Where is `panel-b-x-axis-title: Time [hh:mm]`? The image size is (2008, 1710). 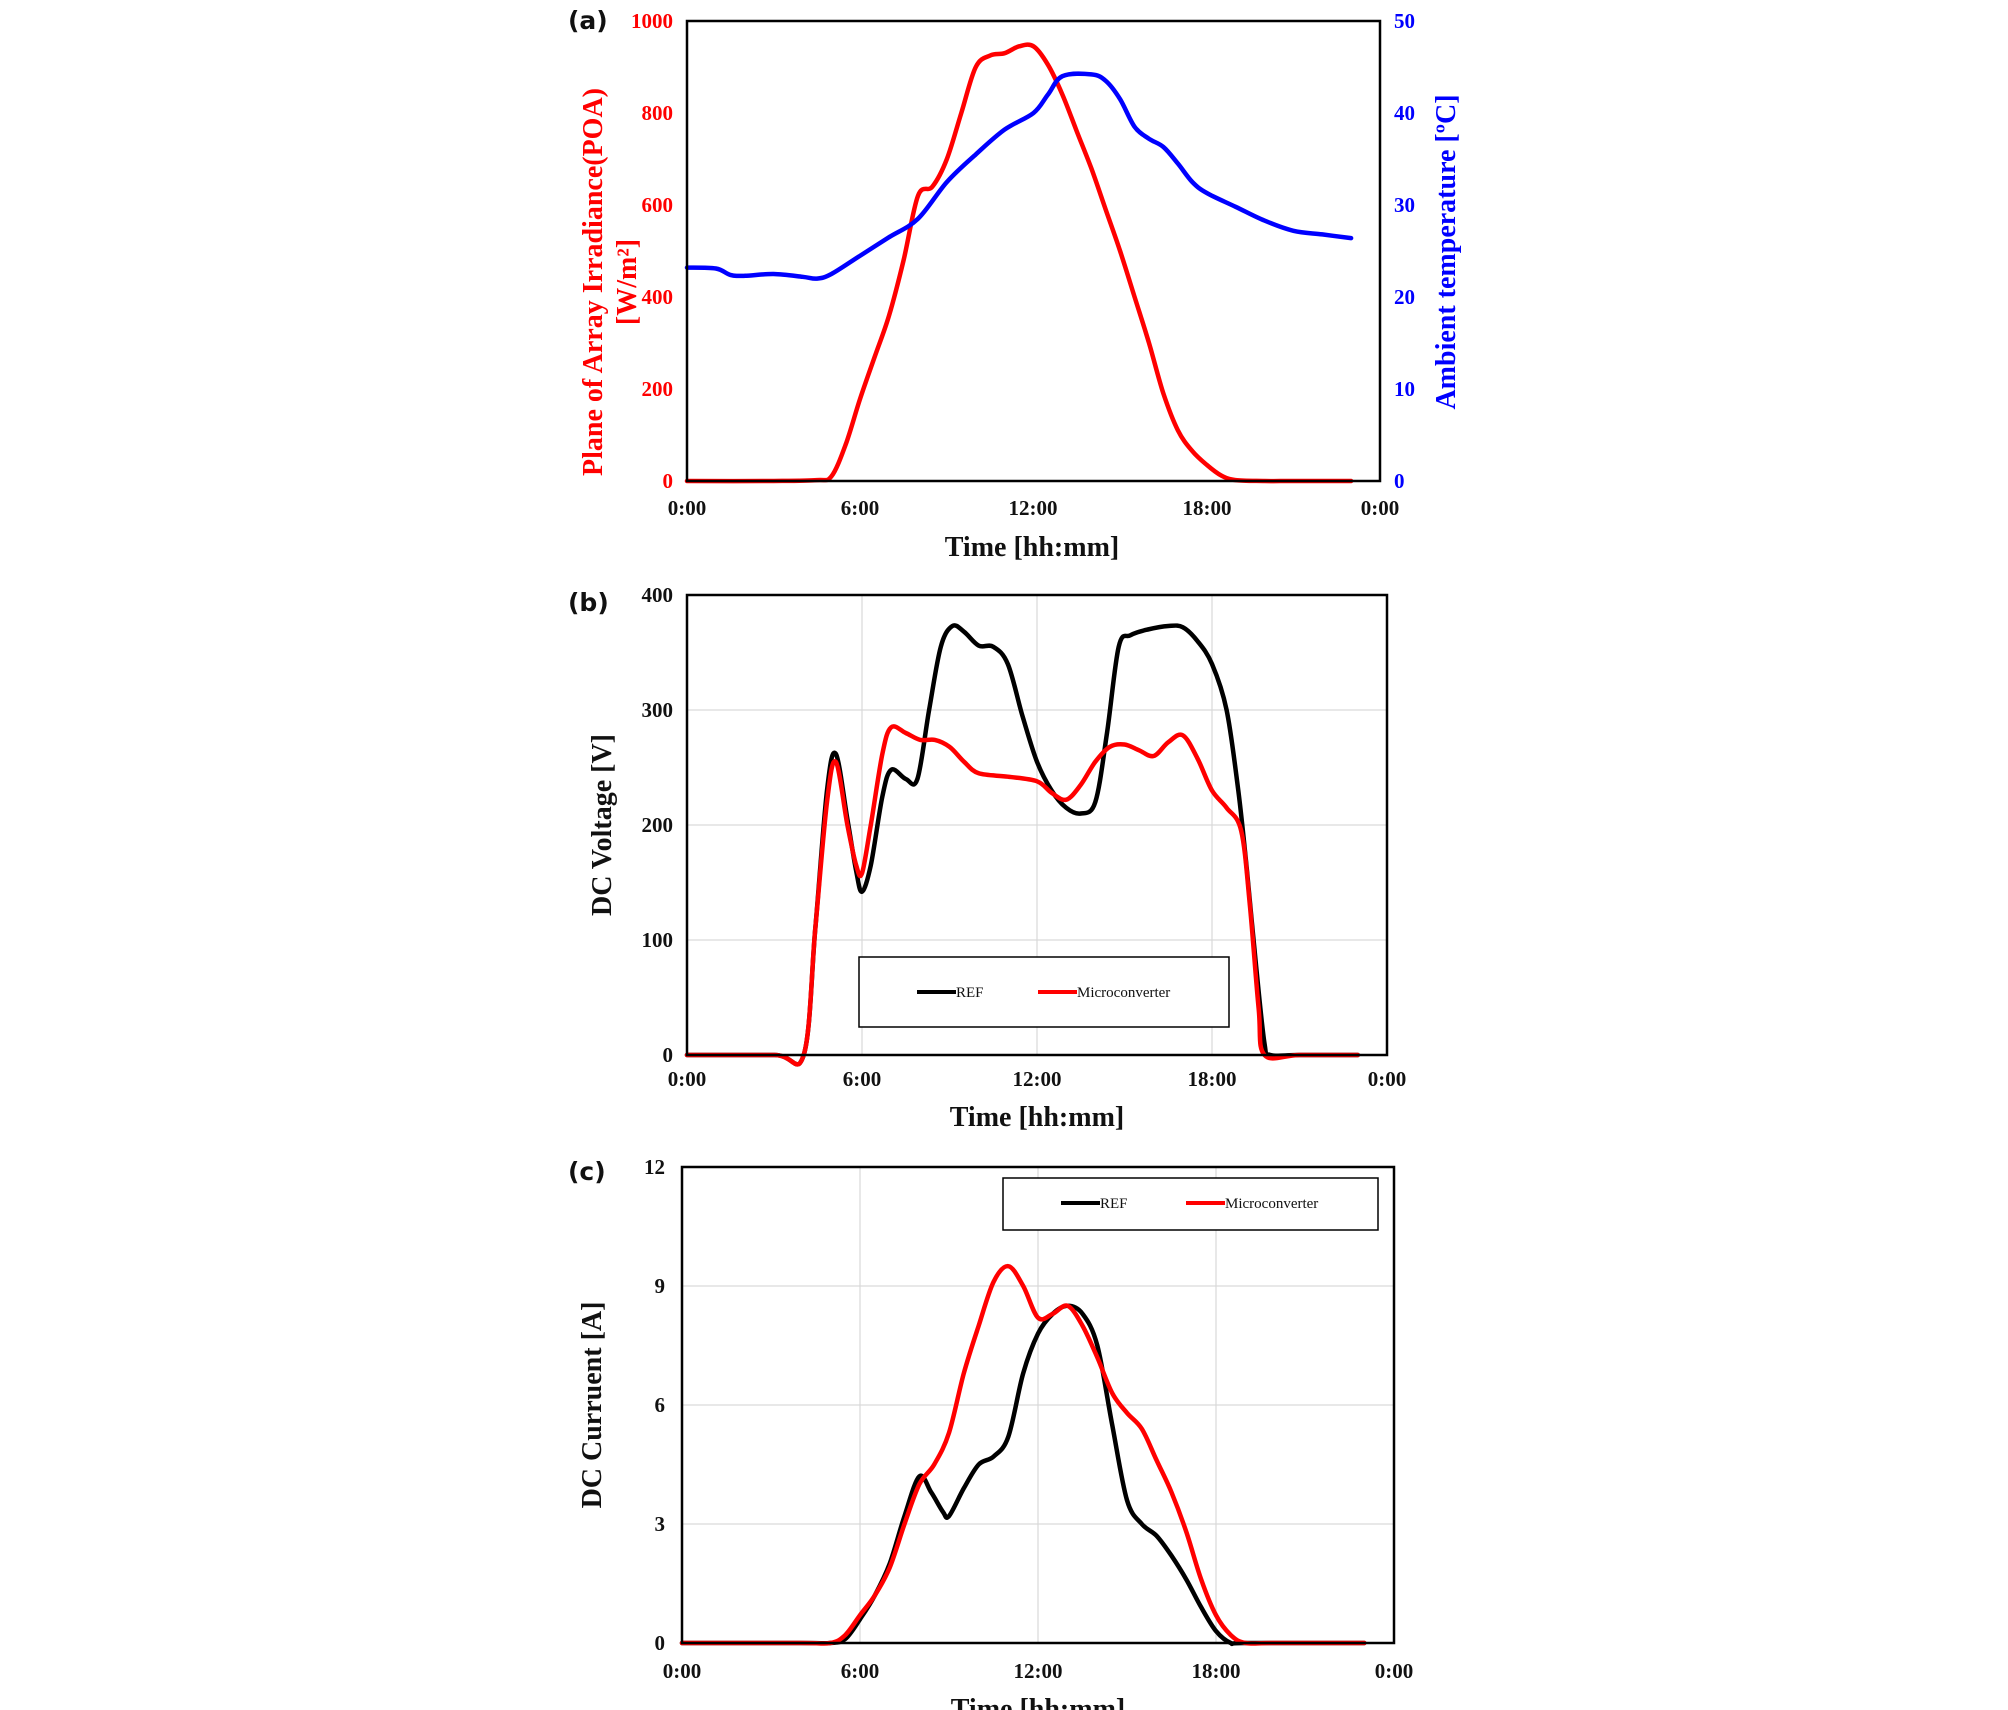 panel-b-x-axis-title: Time [hh:mm] is located at coordinates (1037, 1117).